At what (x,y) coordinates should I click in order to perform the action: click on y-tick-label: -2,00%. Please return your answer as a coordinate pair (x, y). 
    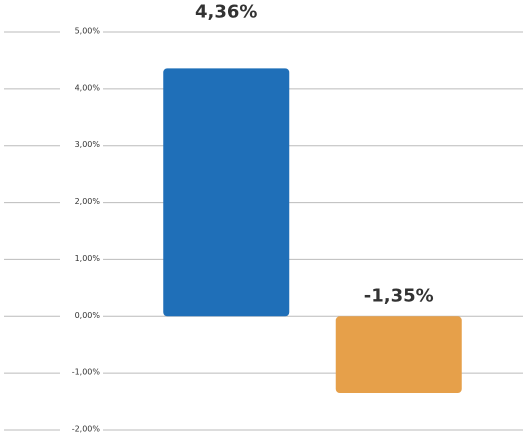
    Looking at the image, I should click on (86, 429).